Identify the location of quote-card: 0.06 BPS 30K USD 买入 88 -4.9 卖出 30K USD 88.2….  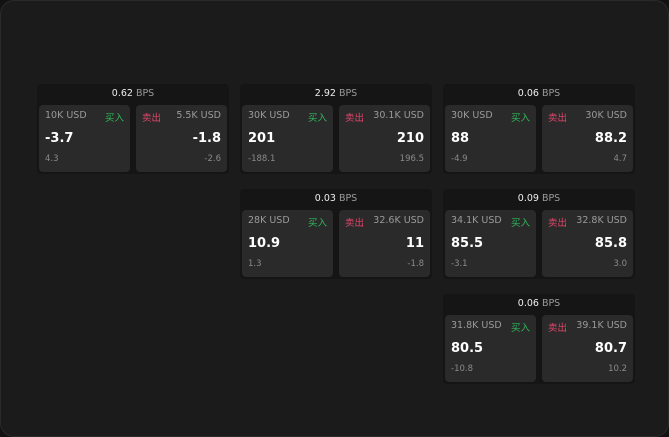
(539, 129).